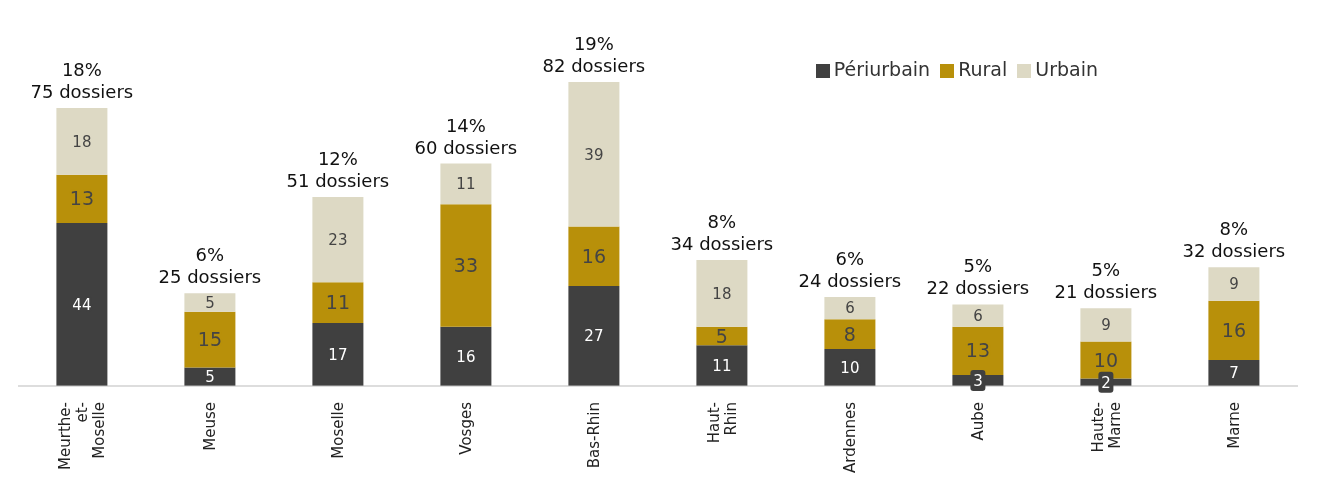 This screenshot has width=1319, height=486. What do you see at coordinates (82, 436) in the screenshot?
I see `x-tick-label: Meurthe-et-Moselle` at bounding box center [82, 436].